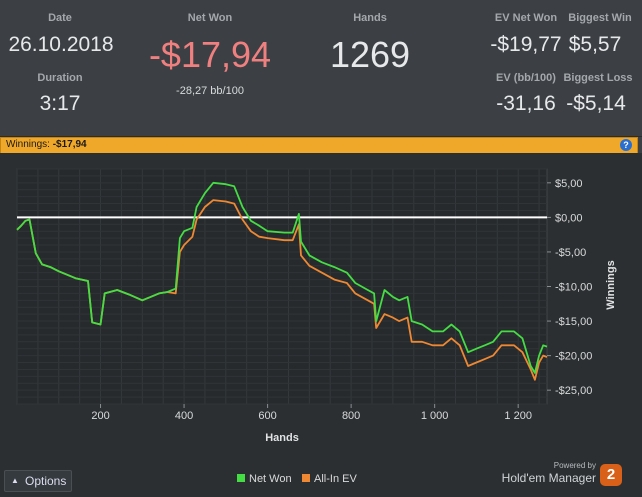 This screenshot has width=642, height=497. Describe the element at coordinates (267, 416) in the screenshot. I see `x-tick-label: 600` at that location.